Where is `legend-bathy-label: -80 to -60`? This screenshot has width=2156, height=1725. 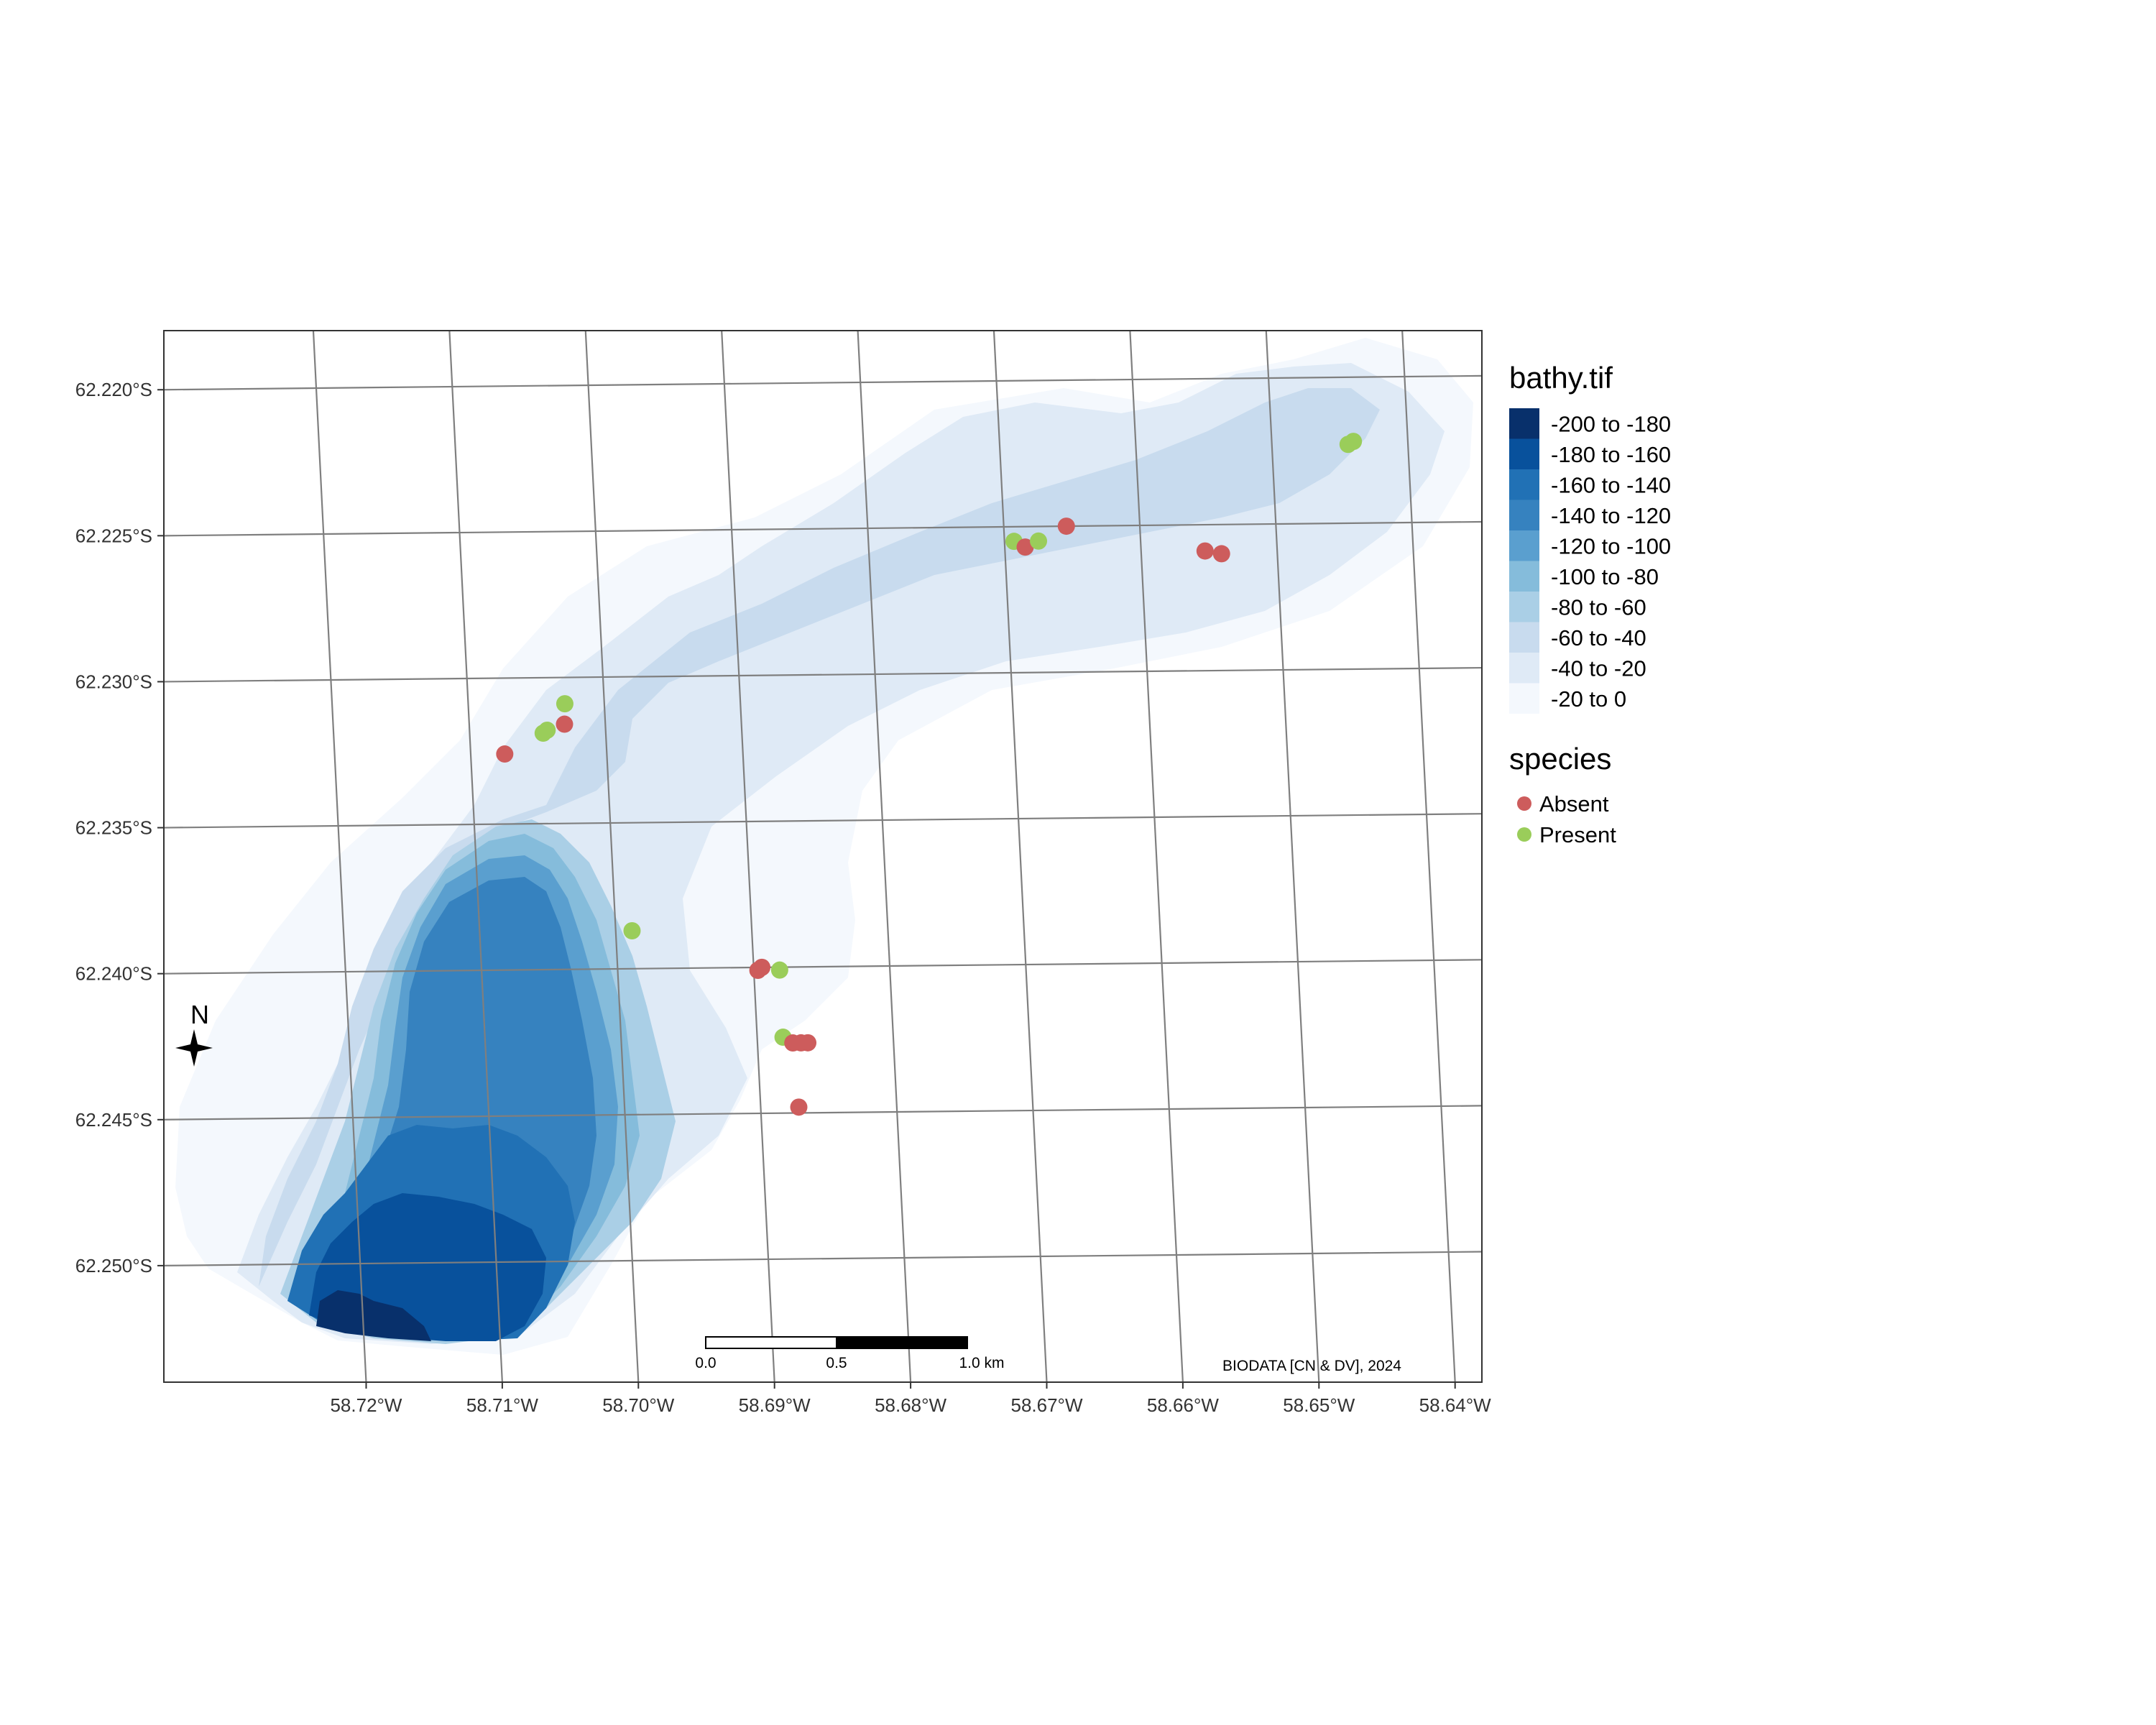 legend-bathy-label: -80 to -60 is located at coordinates (1598, 607).